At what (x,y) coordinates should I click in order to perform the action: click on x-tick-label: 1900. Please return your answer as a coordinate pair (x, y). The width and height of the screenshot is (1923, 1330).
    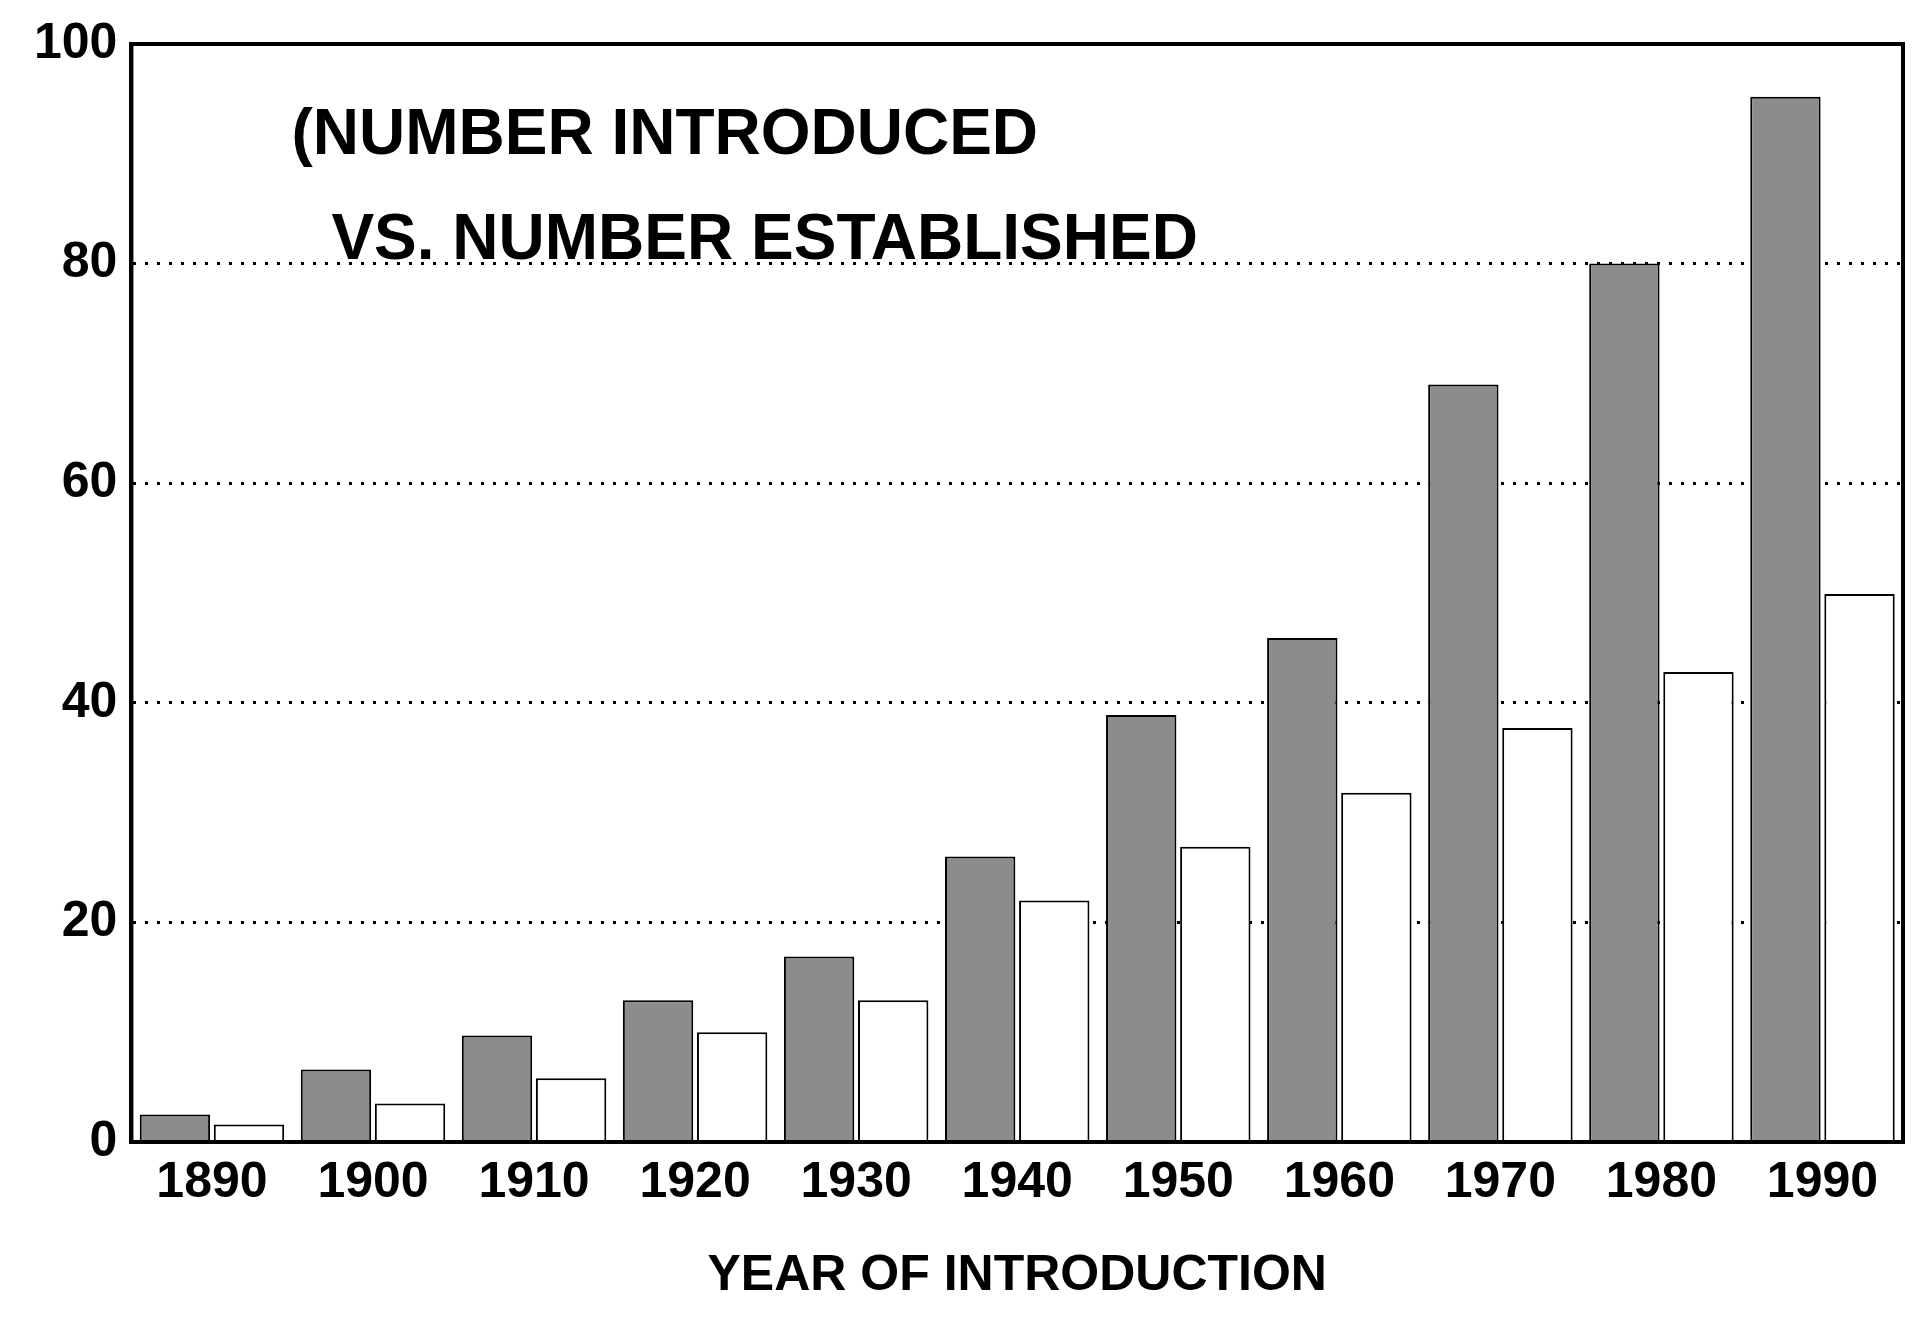
    Looking at the image, I should click on (373, 1179).